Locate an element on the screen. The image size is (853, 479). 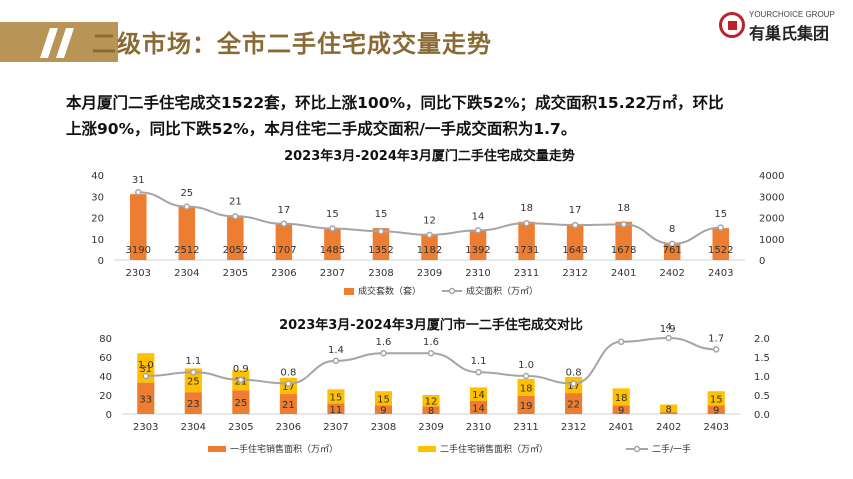
chart1-line-label: 1522 is located at coordinates (720, 250).